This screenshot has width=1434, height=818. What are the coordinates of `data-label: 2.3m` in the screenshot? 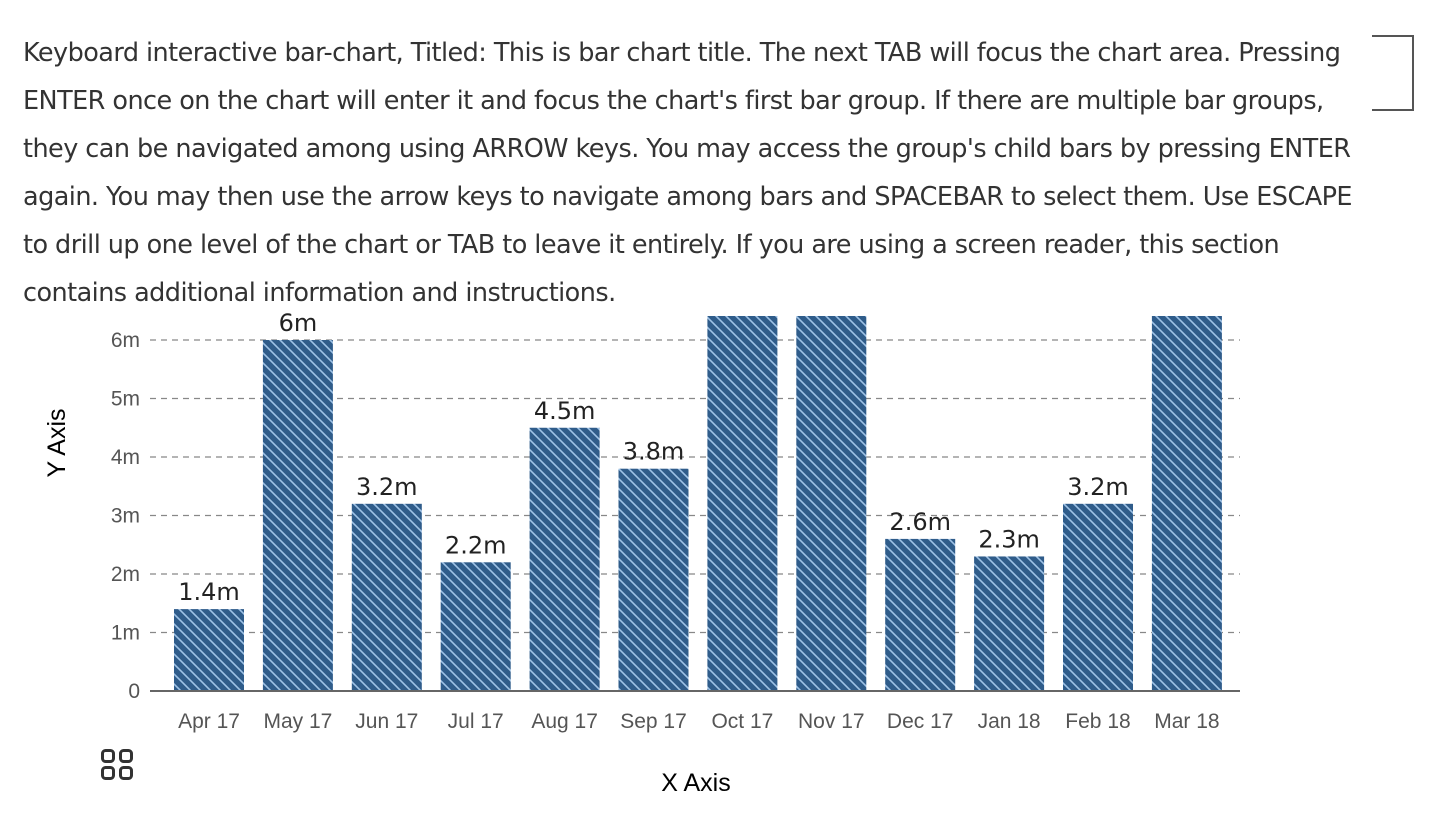 It's located at (1009, 539).